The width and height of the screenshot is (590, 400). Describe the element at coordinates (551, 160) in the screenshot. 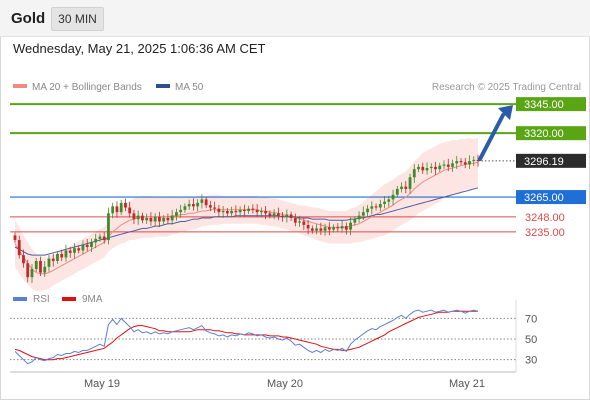

I see `last-price-label-box` at that location.